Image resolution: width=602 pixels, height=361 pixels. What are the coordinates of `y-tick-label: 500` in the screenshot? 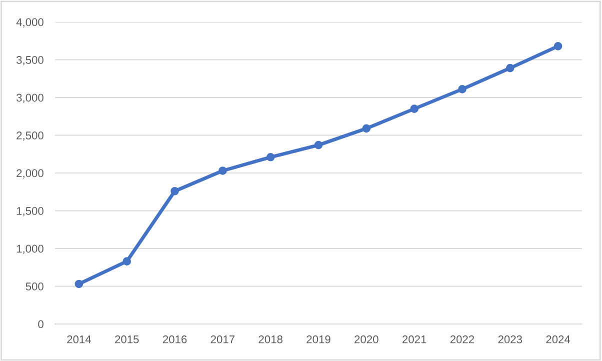 It's located at (35, 286).